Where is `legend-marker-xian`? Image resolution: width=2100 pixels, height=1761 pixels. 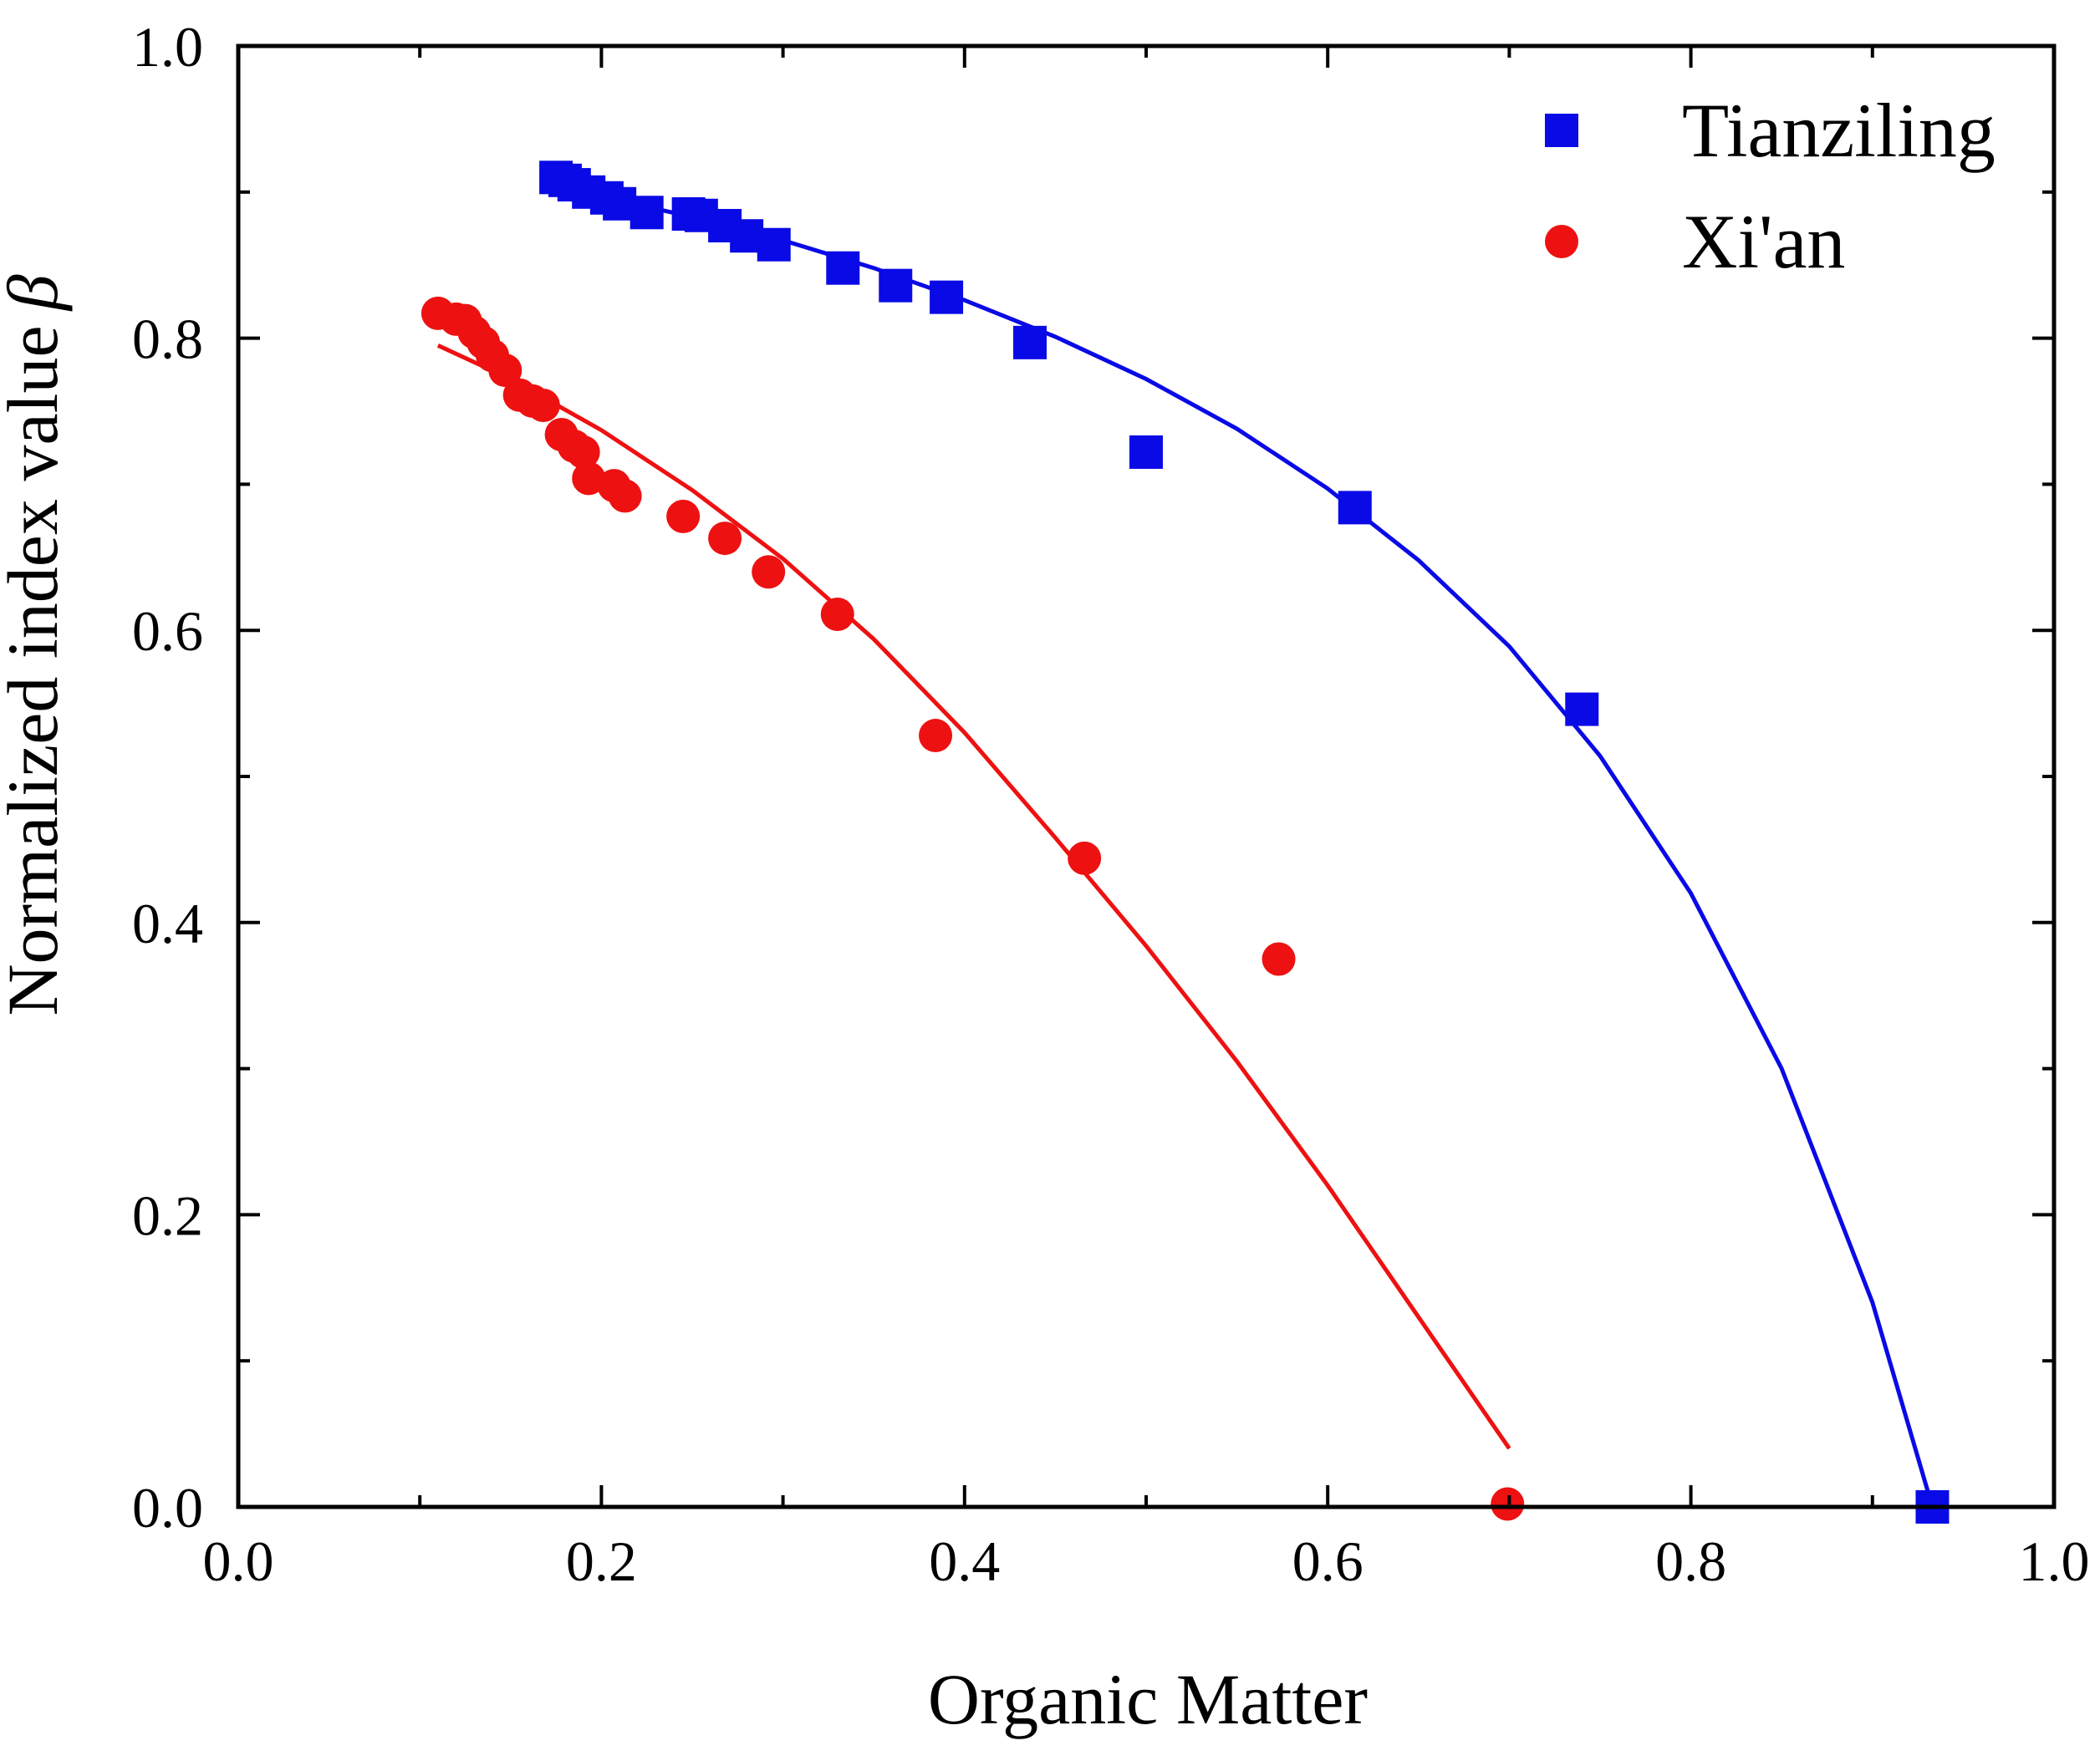 legend-marker-xian is located at coordinates (1561, 241).